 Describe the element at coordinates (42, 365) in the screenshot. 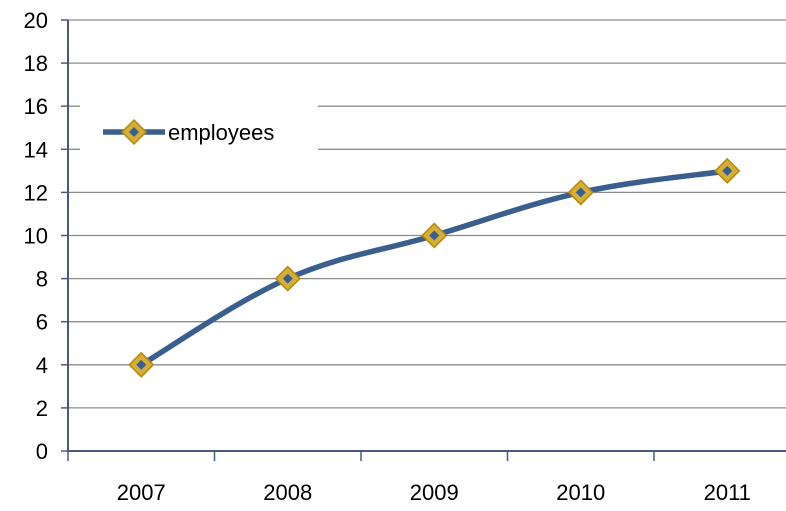

I see `y-tick-label: 4` at that location.